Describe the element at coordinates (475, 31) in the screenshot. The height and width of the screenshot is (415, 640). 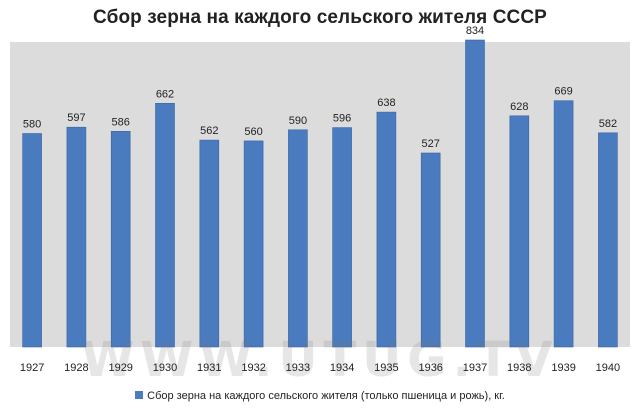
I see `value-label-1937: 834` at that location.